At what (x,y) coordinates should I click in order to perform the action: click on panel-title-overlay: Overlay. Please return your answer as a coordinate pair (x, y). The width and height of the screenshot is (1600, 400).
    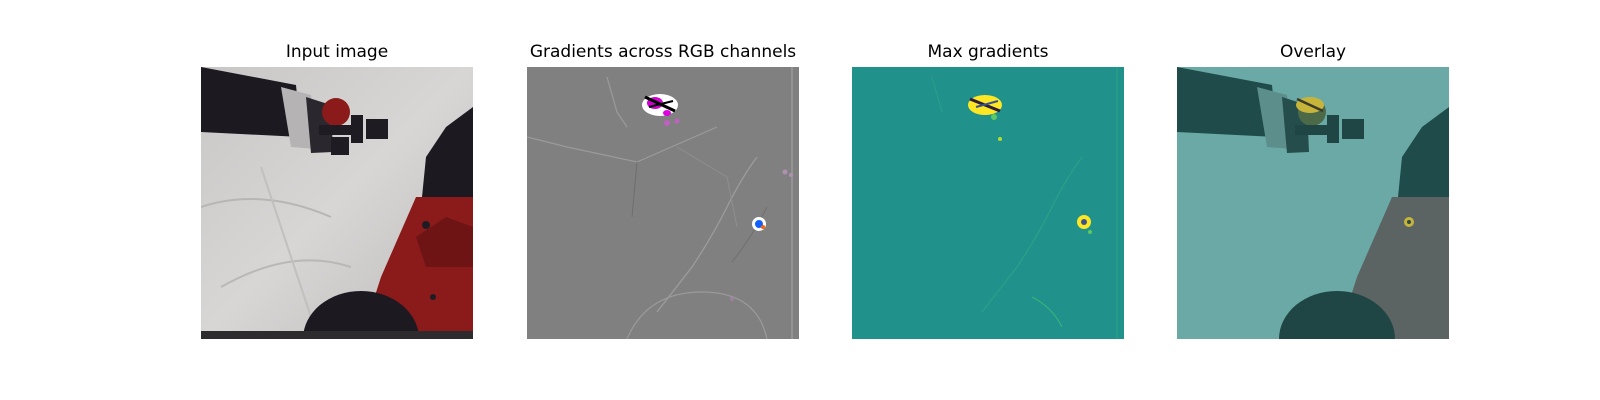
    Looking at the image, I should click on (1313, 52).